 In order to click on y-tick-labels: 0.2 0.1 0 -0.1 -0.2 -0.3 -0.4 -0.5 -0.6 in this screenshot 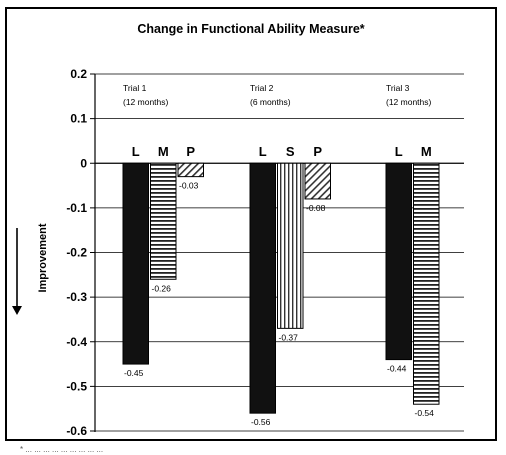, I will do `click(76, 252)`.